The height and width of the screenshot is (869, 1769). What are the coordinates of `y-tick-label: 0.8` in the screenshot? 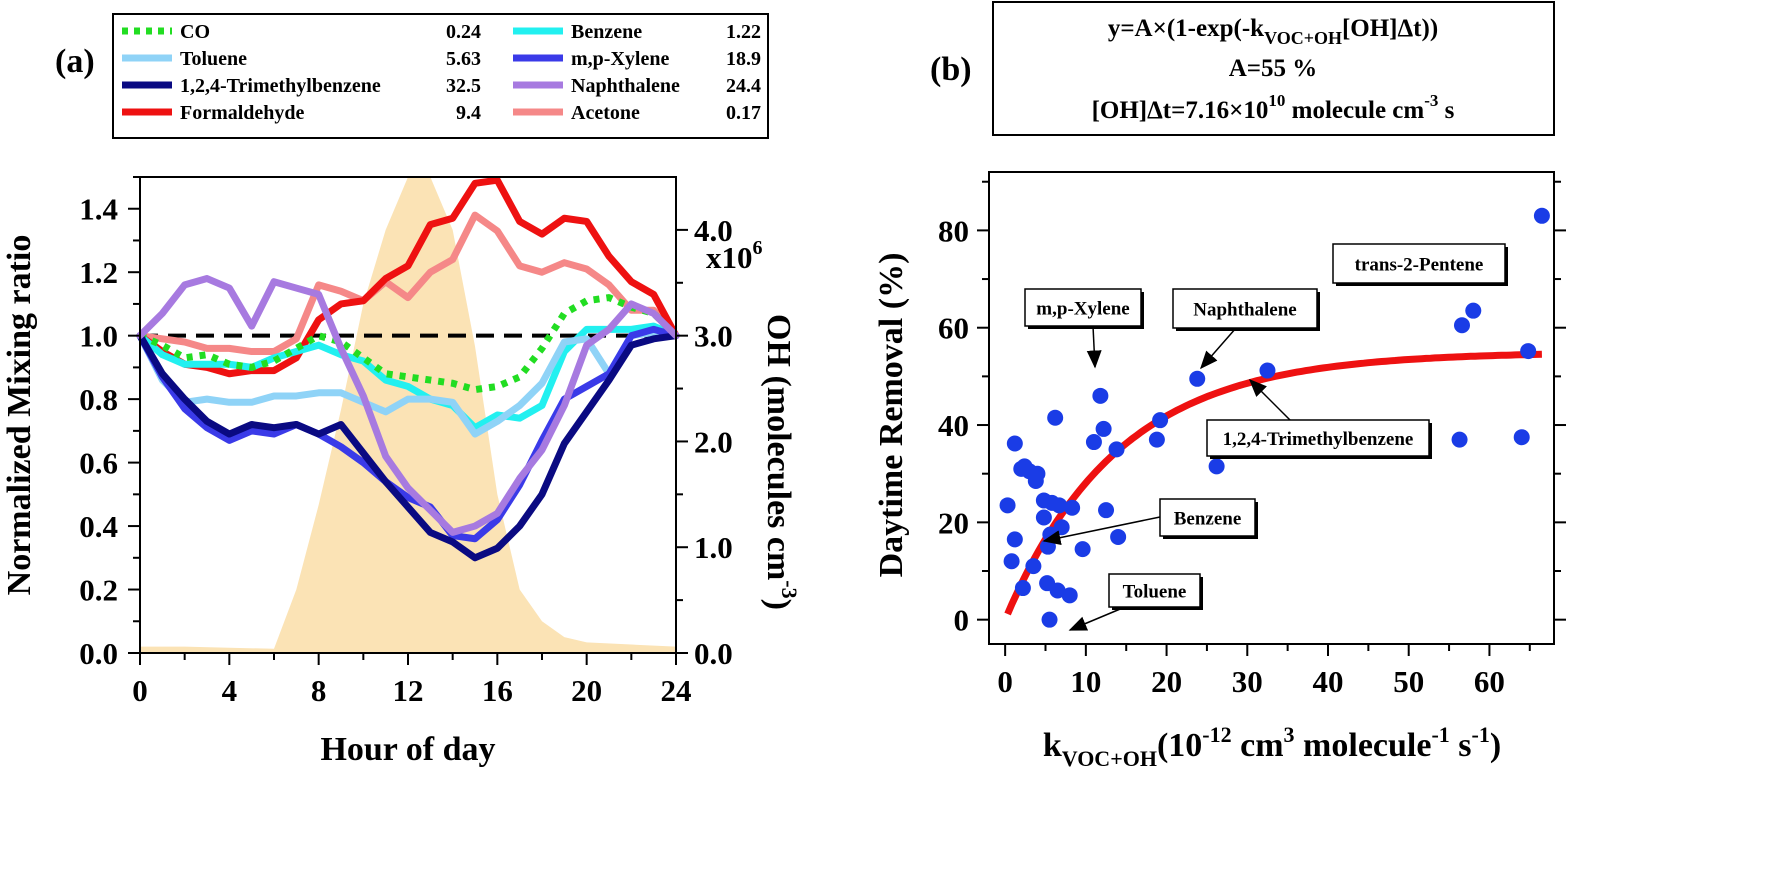 It's located at (98, 399).